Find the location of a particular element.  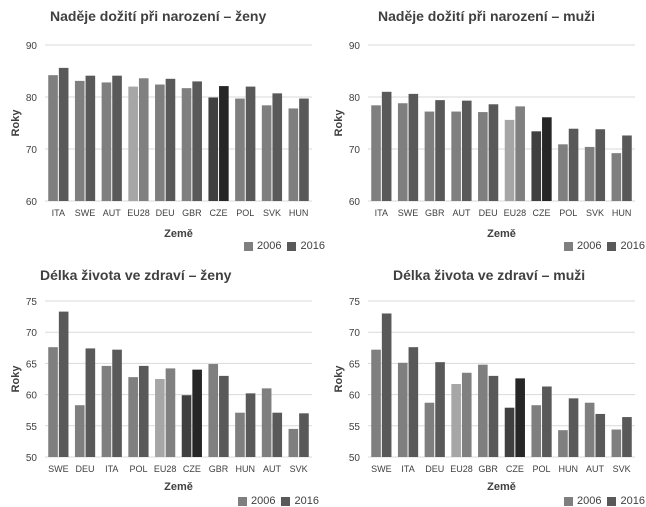

y-tick-label: 60 is located at coordinates (32, 396).